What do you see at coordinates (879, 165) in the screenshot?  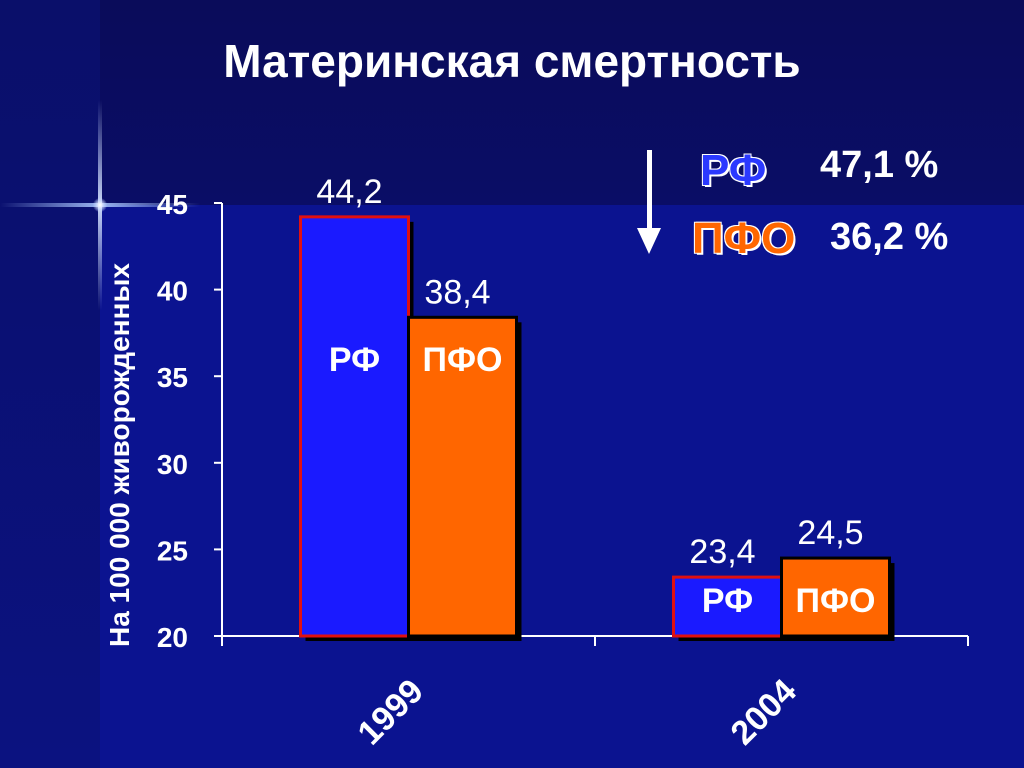 I see `legend-rf-value: 47,1 %` at bounding box center [879, 165].